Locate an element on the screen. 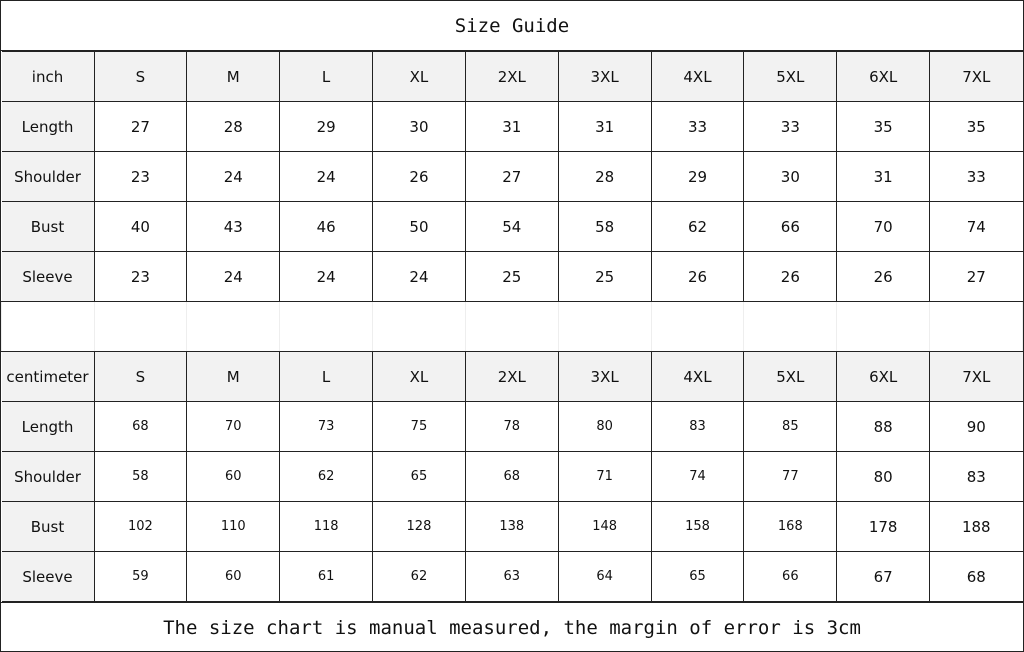 The width and height of the screenshot is (1024, 652). measurement-cell: 64 is located at coordinates (604, 576).